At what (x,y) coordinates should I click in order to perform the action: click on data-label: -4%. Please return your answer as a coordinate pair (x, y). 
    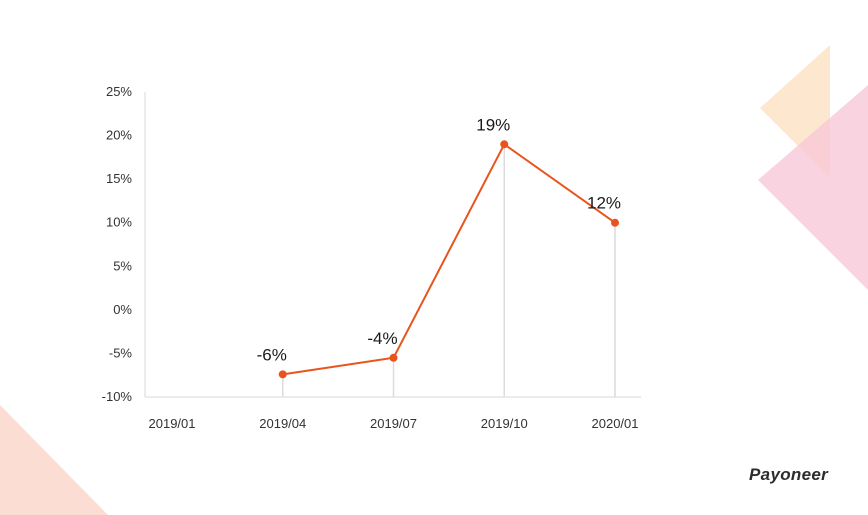
    Looking at the image, I should click on (382, 338).